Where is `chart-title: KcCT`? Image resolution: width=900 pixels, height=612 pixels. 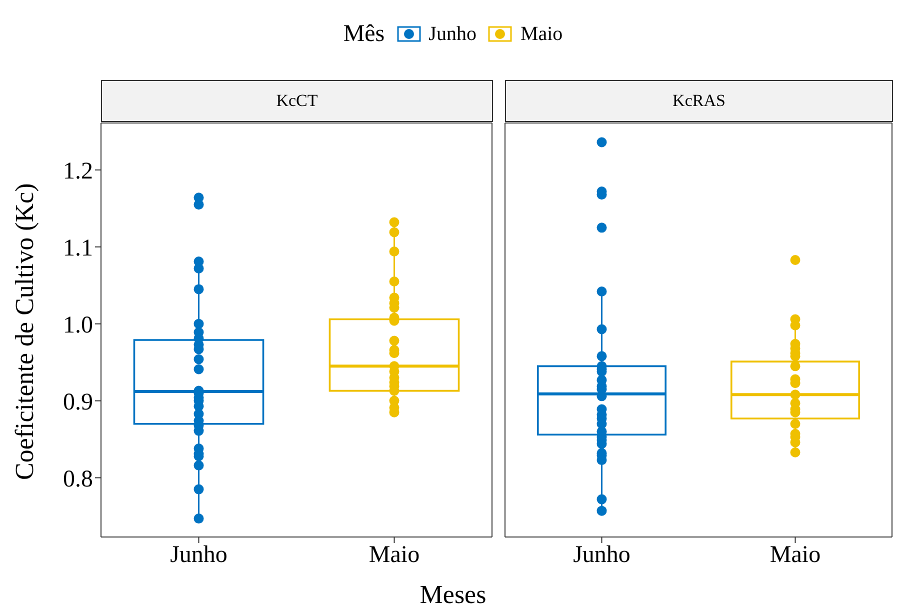
chart-title: KcCT is located at coordinates (297, 101).